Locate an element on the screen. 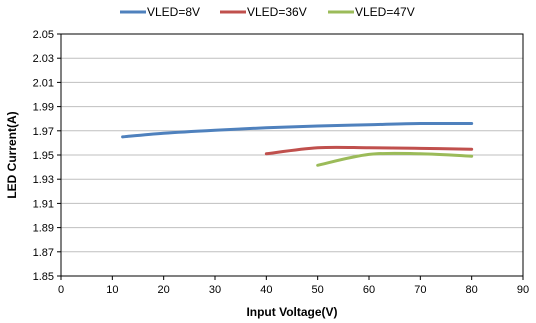 The image size is (536, 323). x-axis-title: Input Voltage(V) is located at coordinates (291, 312).